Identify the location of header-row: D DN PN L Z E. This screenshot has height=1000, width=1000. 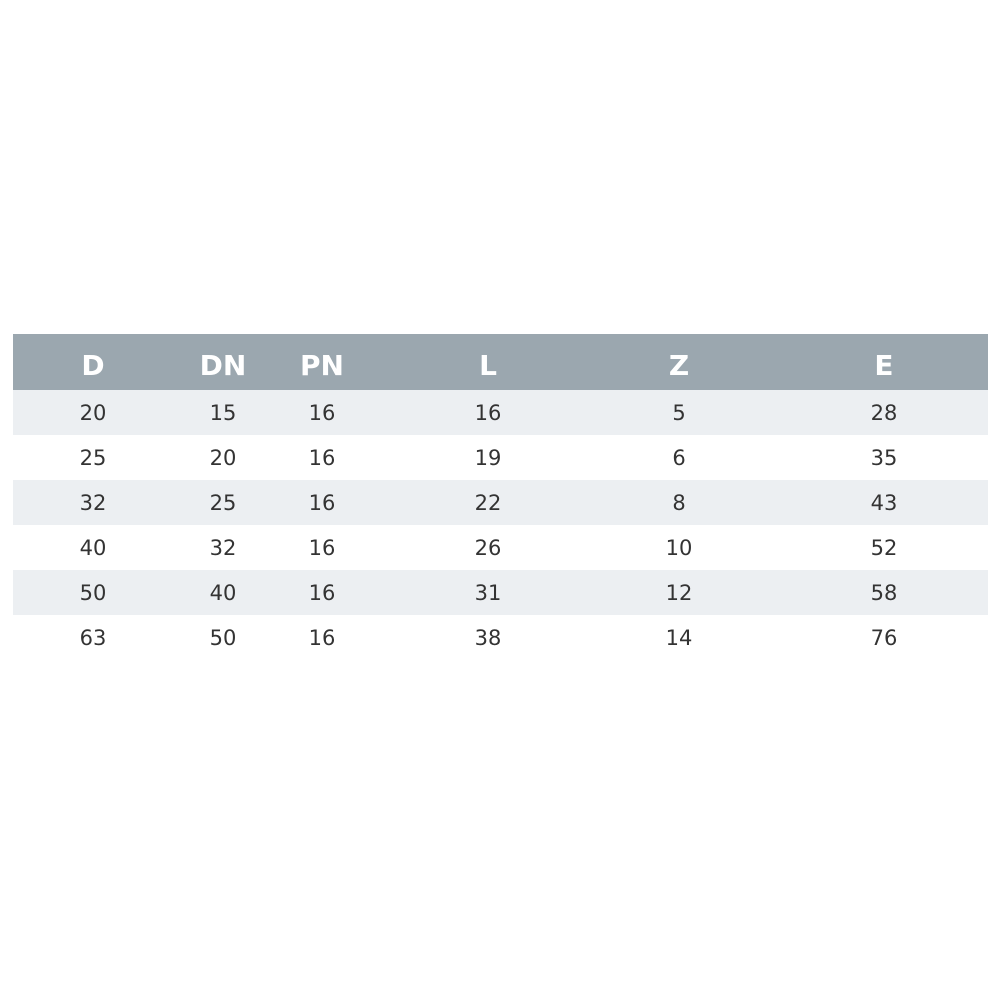
(500, 362).